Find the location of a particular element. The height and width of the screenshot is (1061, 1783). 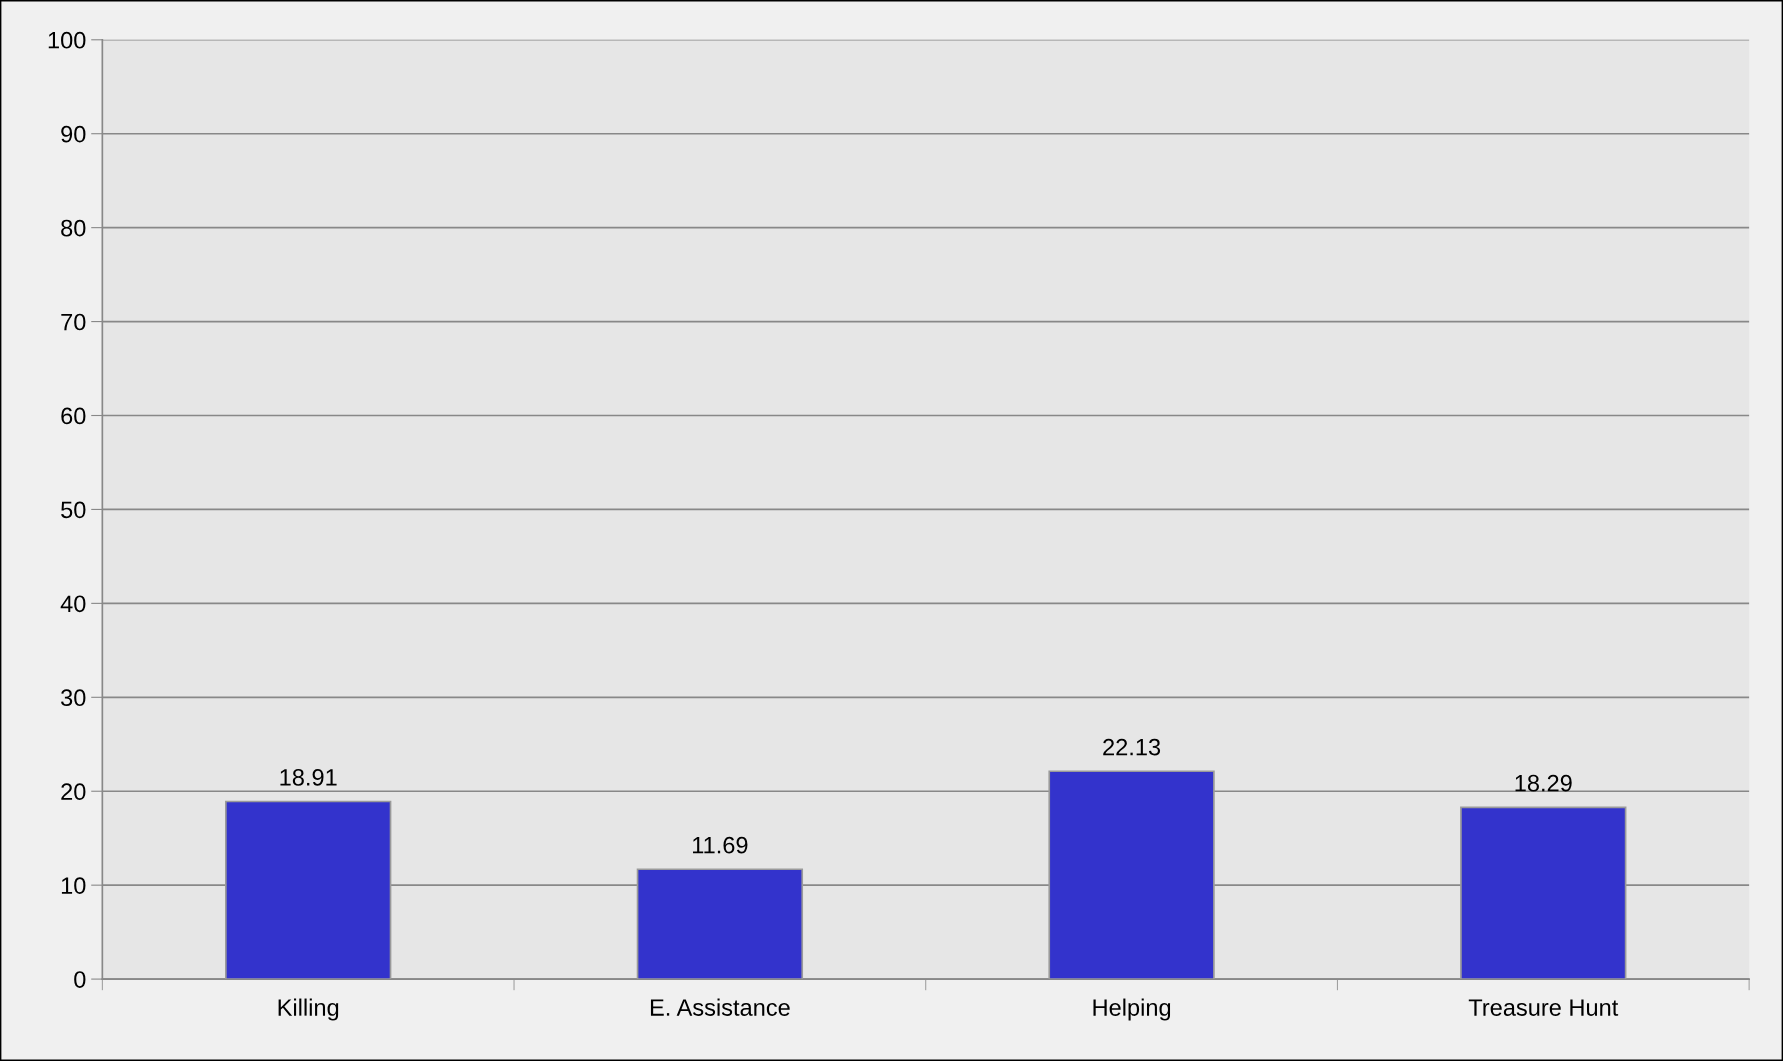

y-tick-label: 0 is located at coordinates (80, 979).